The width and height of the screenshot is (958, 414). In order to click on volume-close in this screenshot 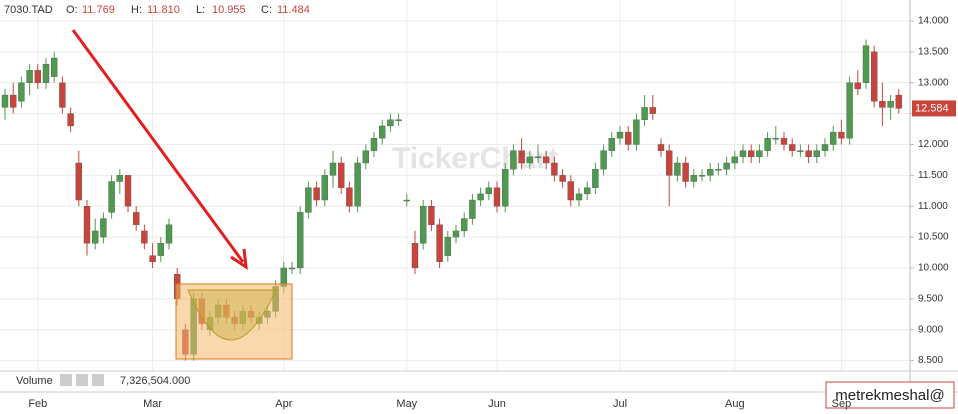, I will do `click(98, 380)`.